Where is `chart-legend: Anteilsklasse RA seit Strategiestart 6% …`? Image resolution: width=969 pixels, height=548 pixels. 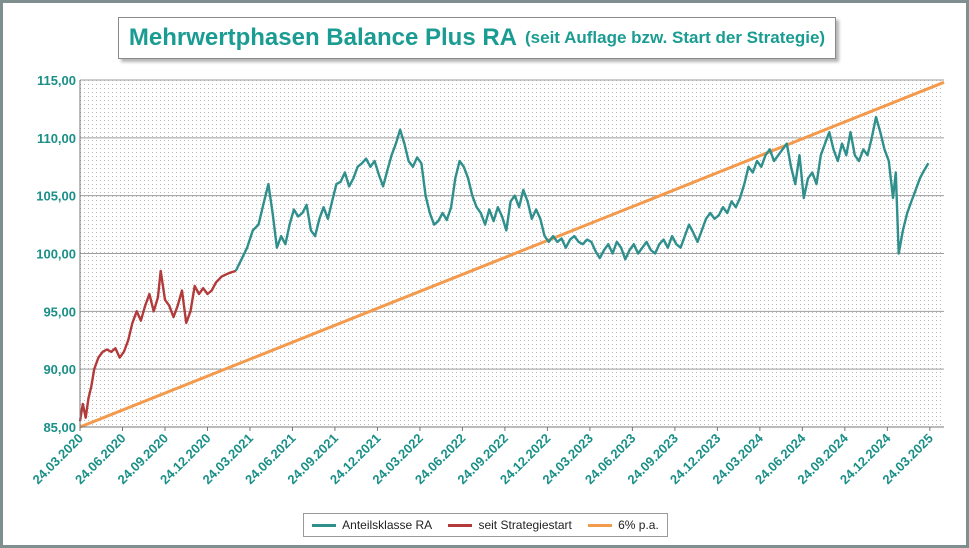 chart-legend: Anteilsklasse RA seit Strategiestart 6% … is located at coordinates (485, 525).